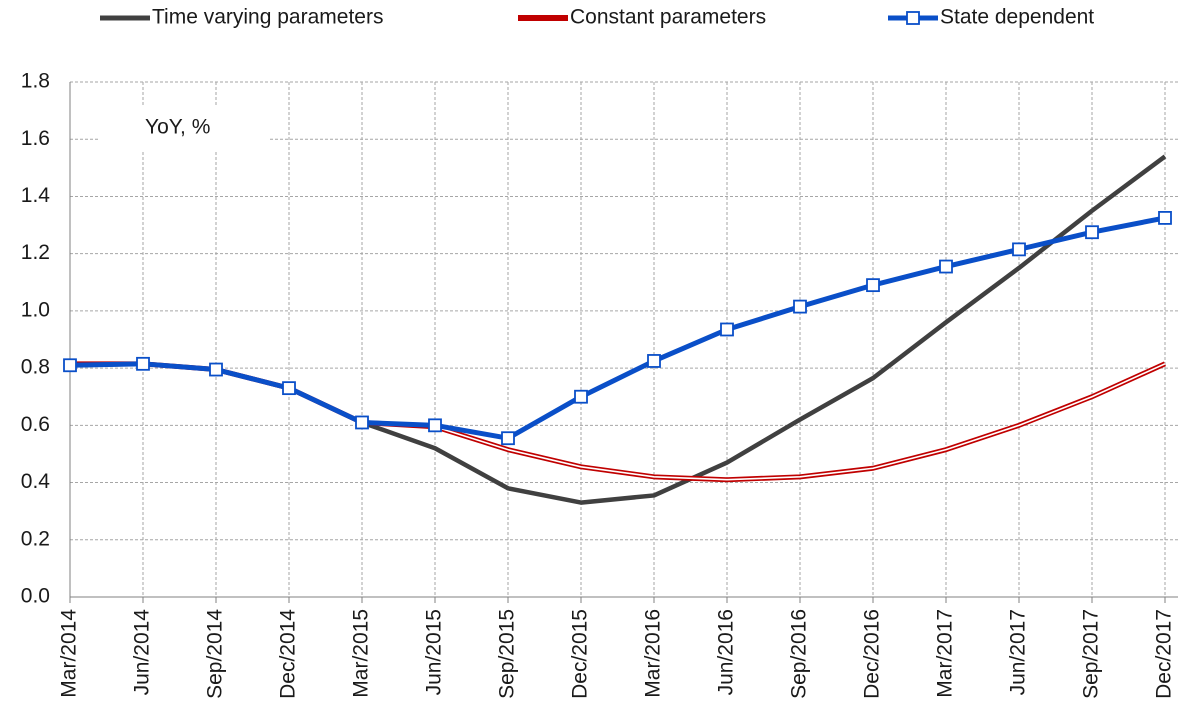 The height and width of the screenshot is (727, 1178). I want to click on legend-label: Time varying parameters, so click(267, 17).